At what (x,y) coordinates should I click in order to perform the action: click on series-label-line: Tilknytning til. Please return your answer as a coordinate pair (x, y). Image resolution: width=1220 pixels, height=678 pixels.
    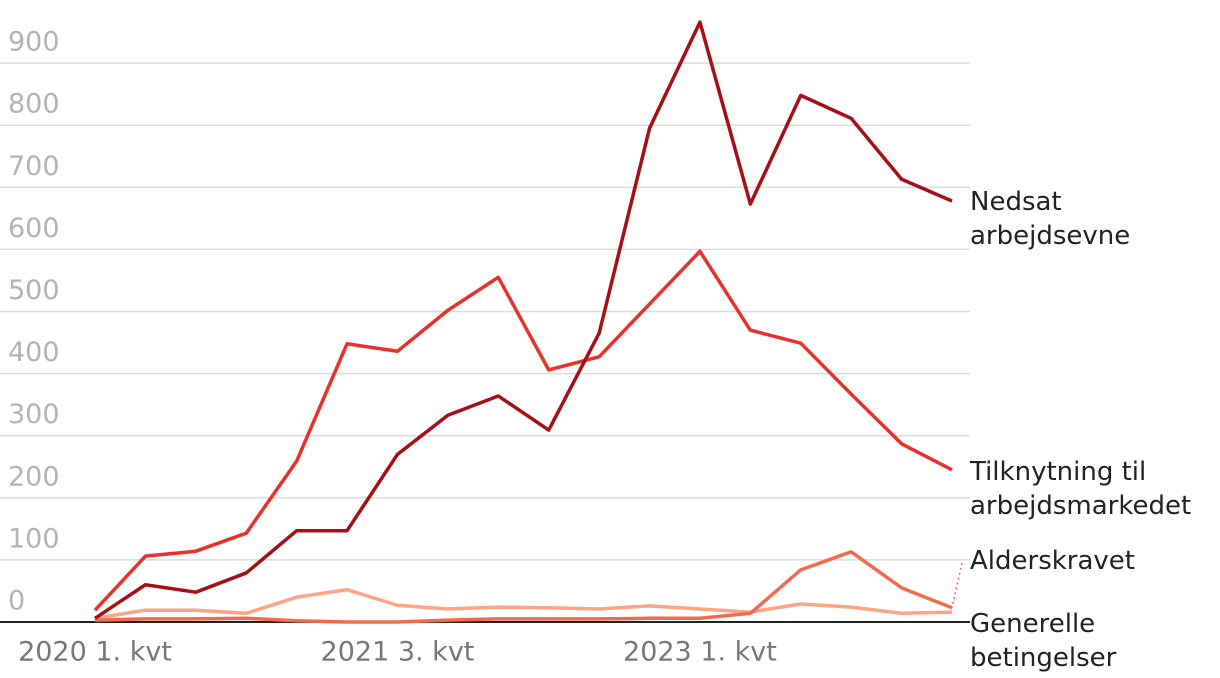
    Looking at the image, I should click on (1057, 472).